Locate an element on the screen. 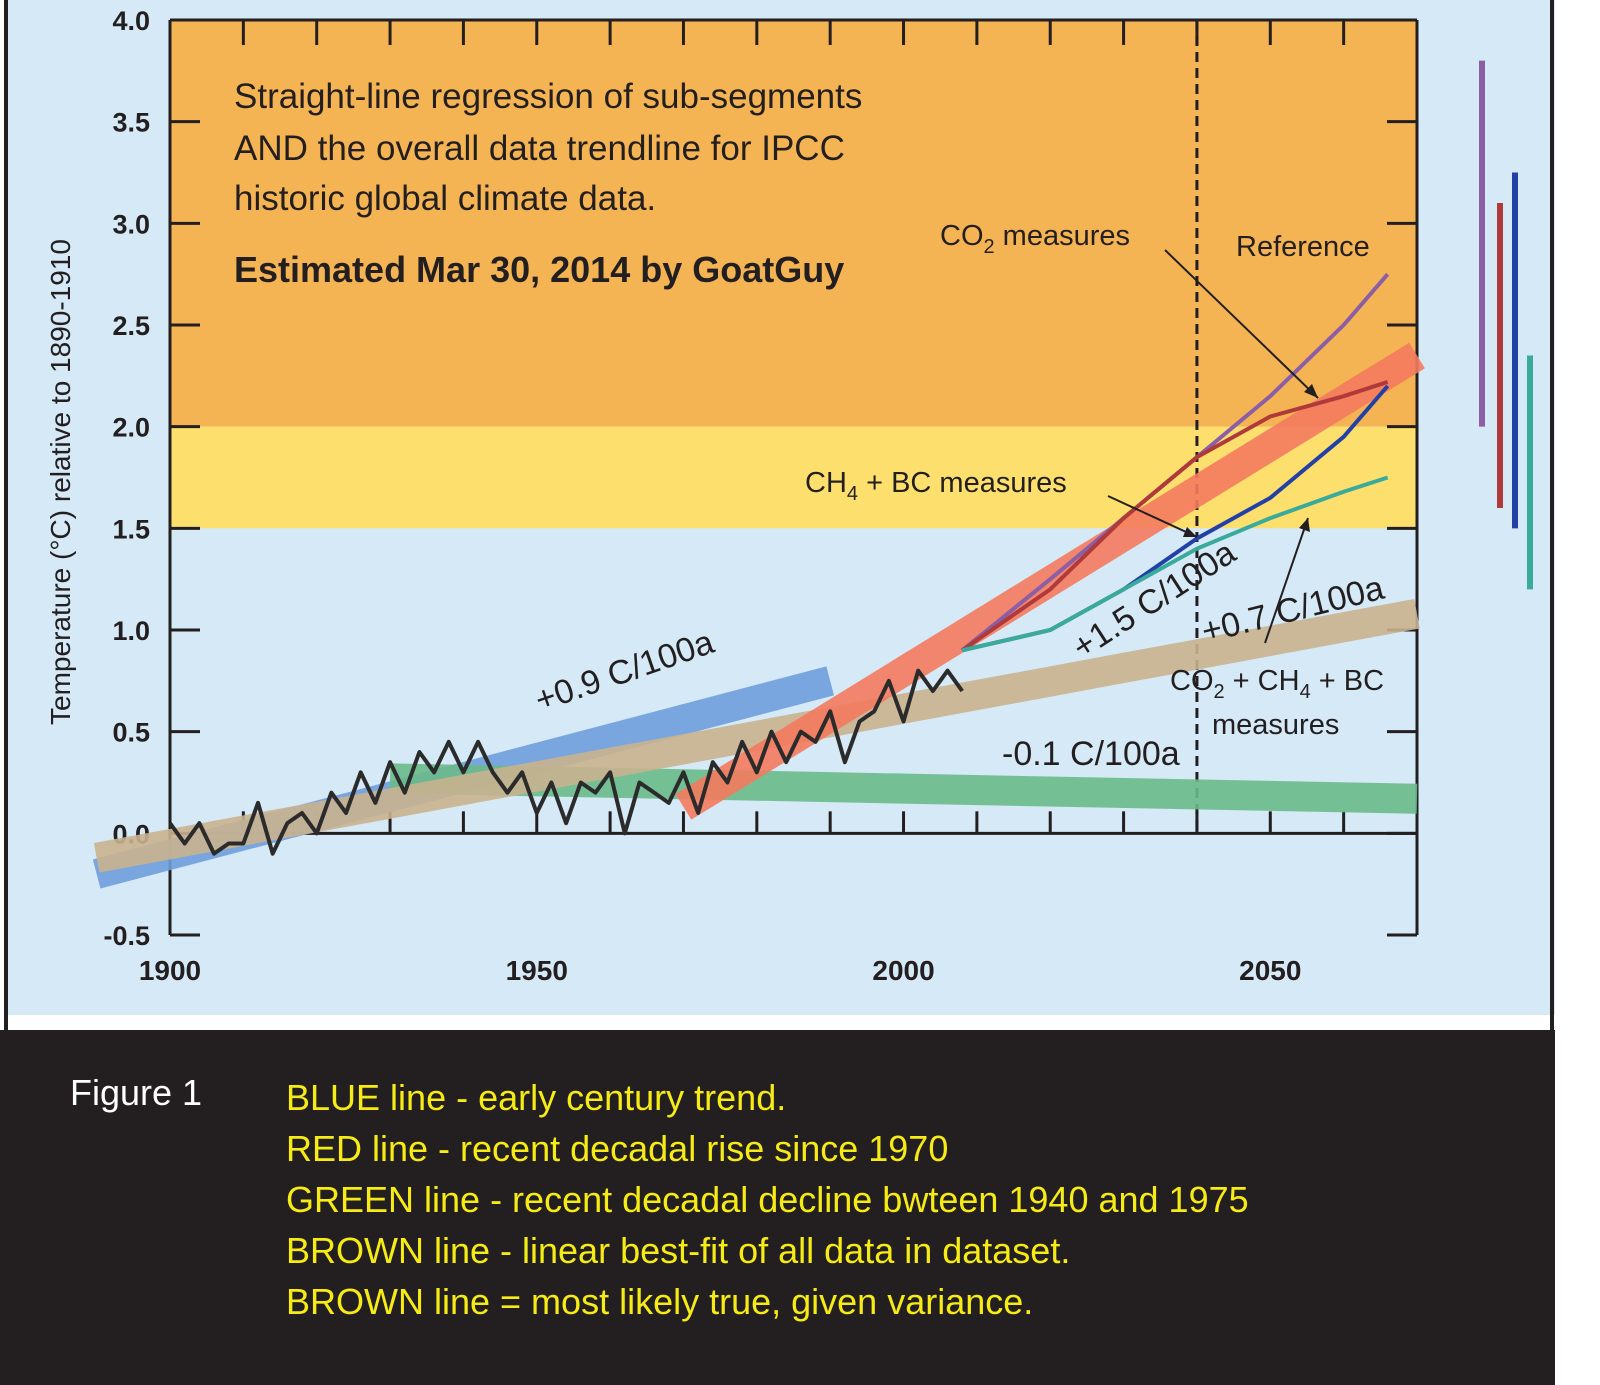  y-tick-label: -0.5 is located at coordinates (126, 936).